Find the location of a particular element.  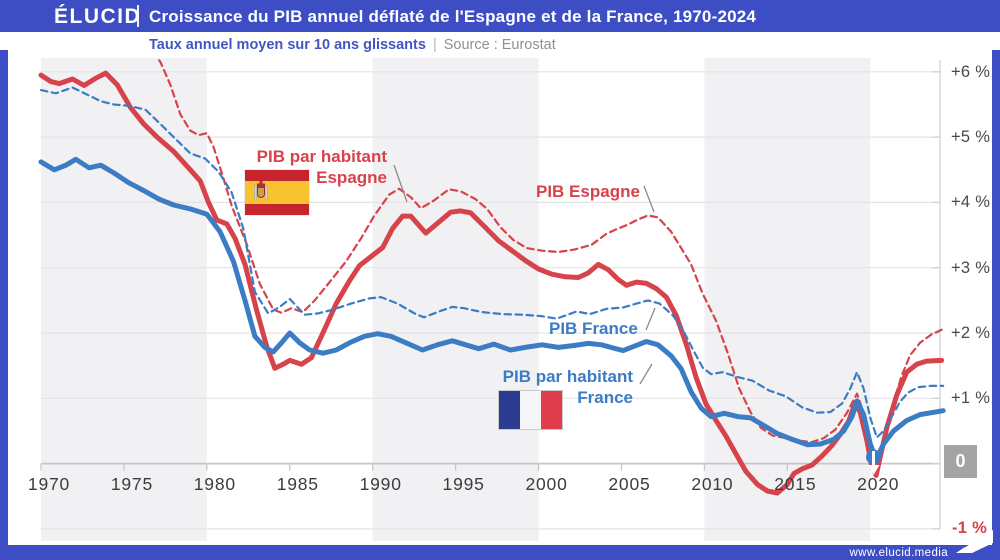

x-label-2020: 2020 is located at coordinates (878, 484).